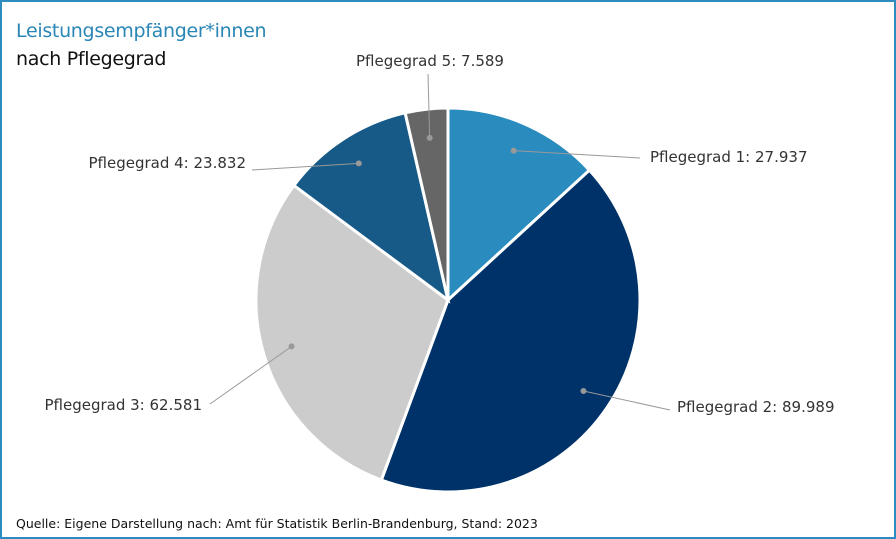 Image resolution: width=896 pixels, height=539 pixels. I want to click on slice-label: Pflegegrad 3: 62.581, so click(124, 405).